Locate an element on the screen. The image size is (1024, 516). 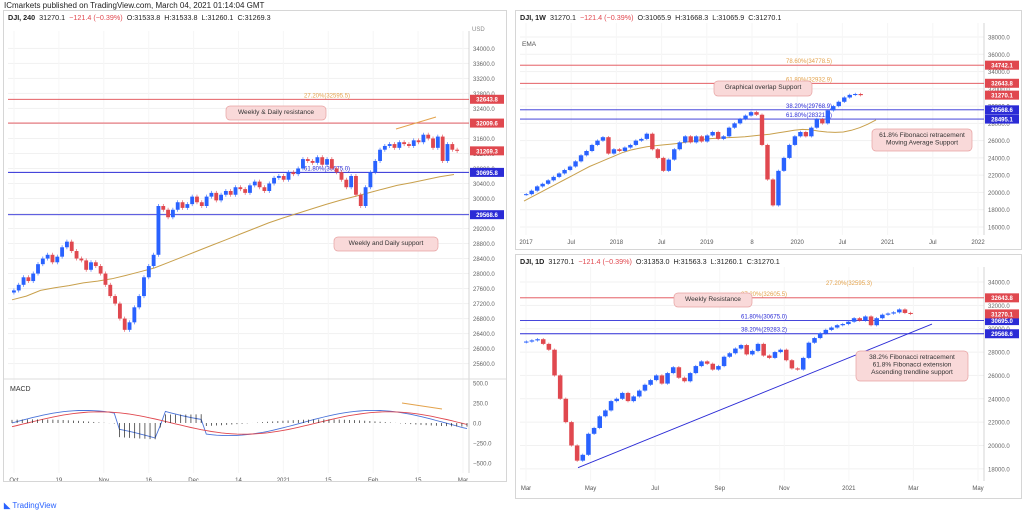
annotation-fib-trendline-text: 61.8% Fibonacci extension is located at coordinates (912, 365).